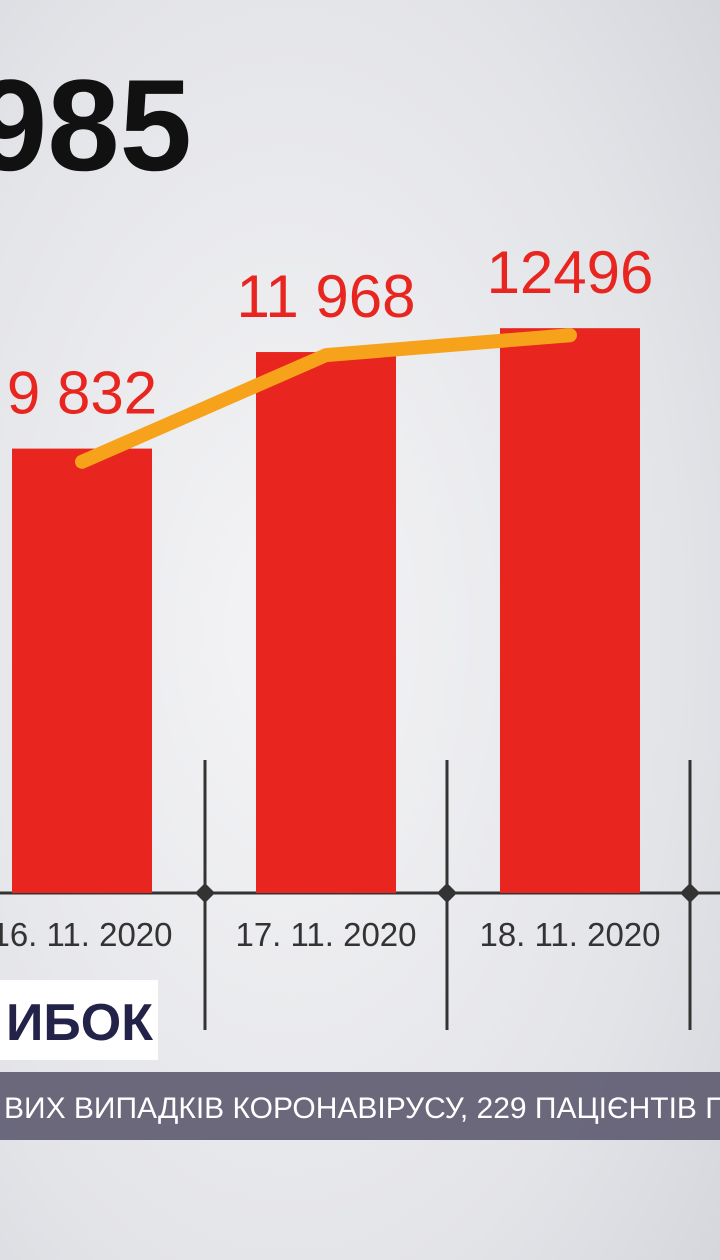  What do you see at coordinates (86, 934) in the screenshot?
I see `x-tick-label: 16. 11. 2020` at bounding box center [86, 934].